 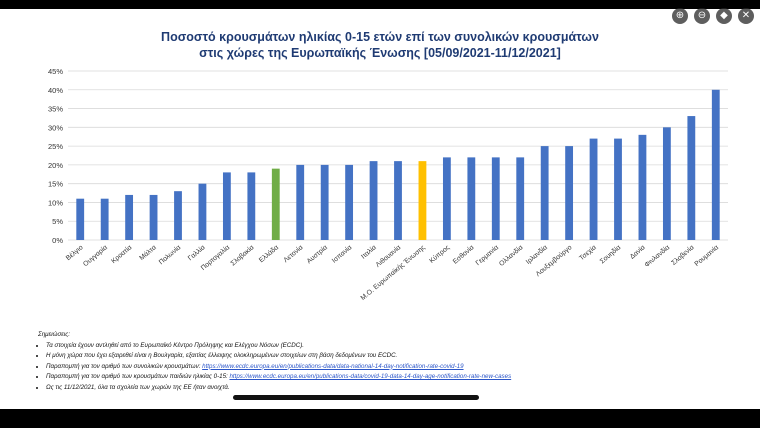 What do you see at coordinates (713, 16) in the screenshot?
I see `viewer-toolbar: ⊕ ⊖ ◆ ✕` at bounding box center [713, 16].